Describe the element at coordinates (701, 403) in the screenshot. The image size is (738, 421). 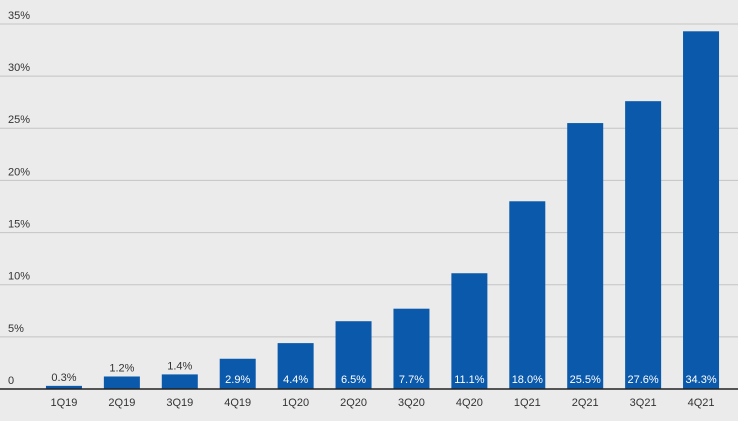
I see `x-tick-label: 4Q21` at that location.